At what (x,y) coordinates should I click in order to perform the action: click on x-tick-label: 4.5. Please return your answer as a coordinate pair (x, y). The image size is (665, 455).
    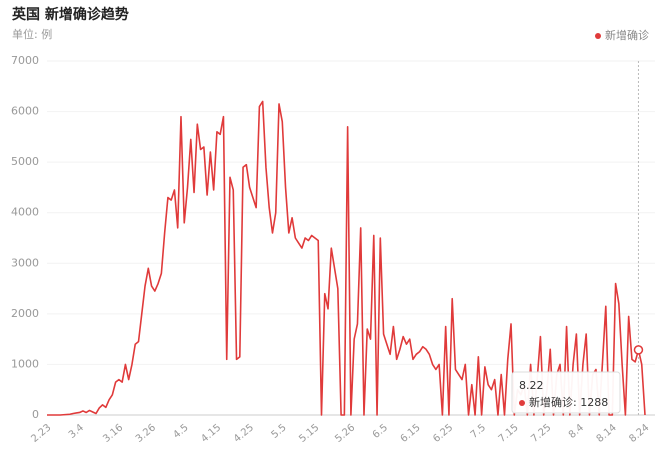
    Looking at the image, I should click on (180, 431).